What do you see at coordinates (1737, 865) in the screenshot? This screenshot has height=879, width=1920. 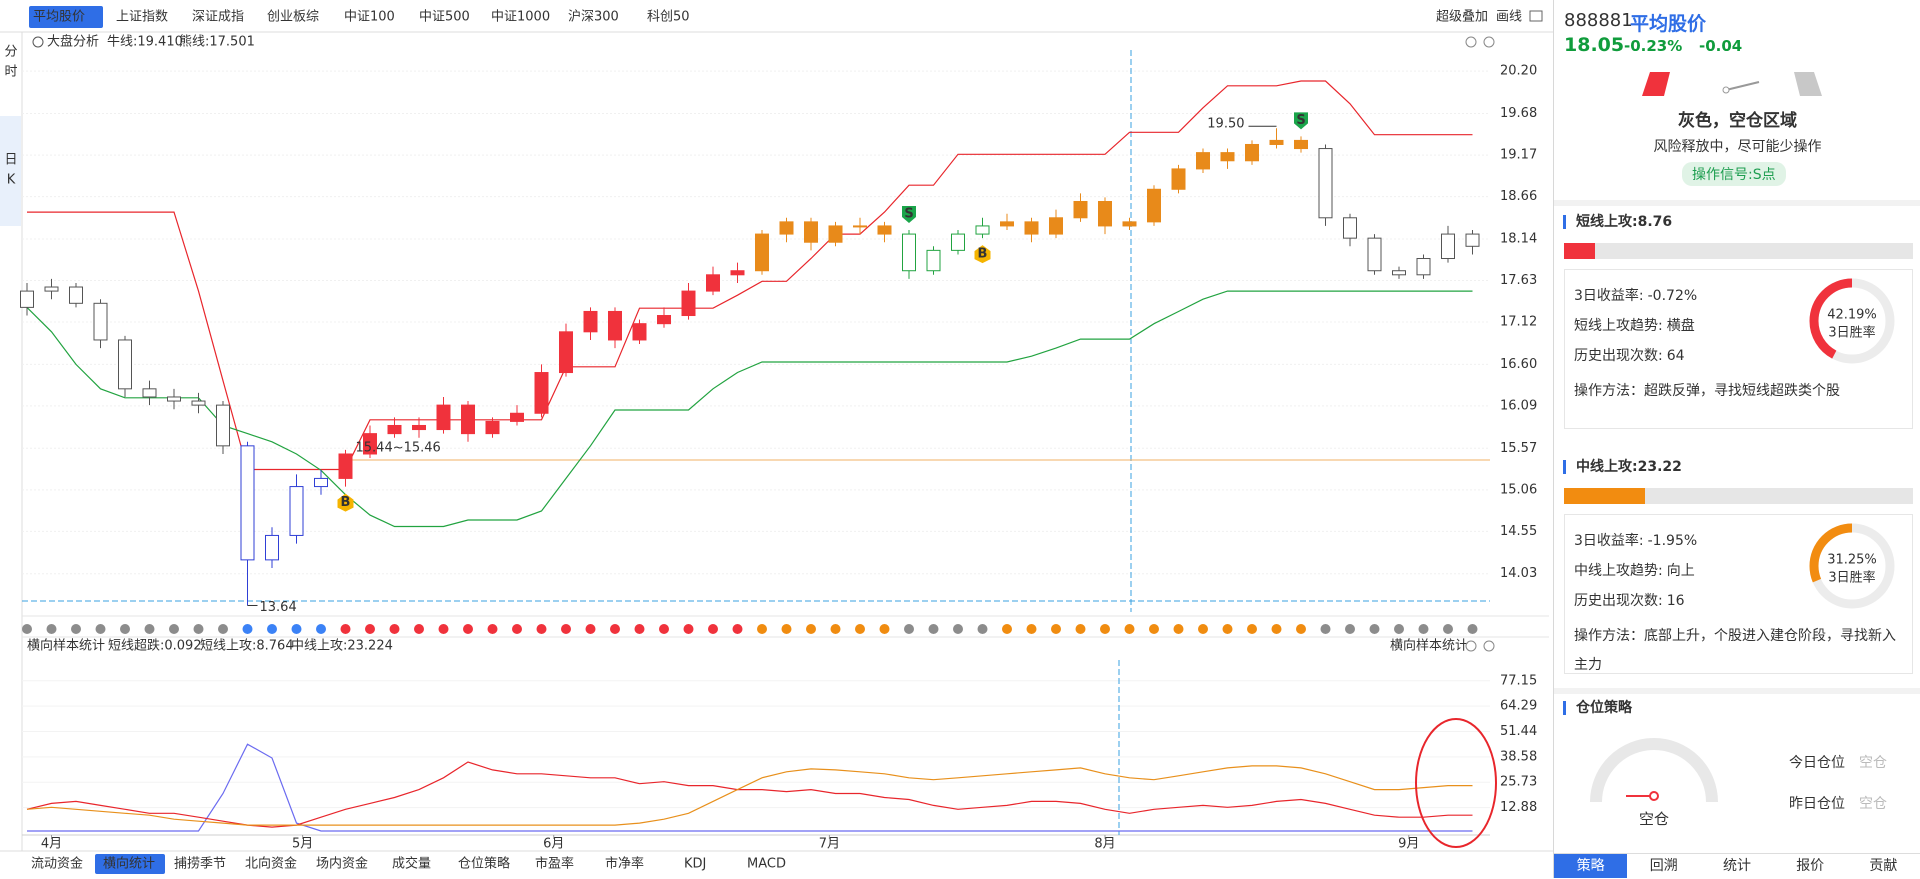 I see `panel-tab: 统计` at bounding box center [1737, 865].